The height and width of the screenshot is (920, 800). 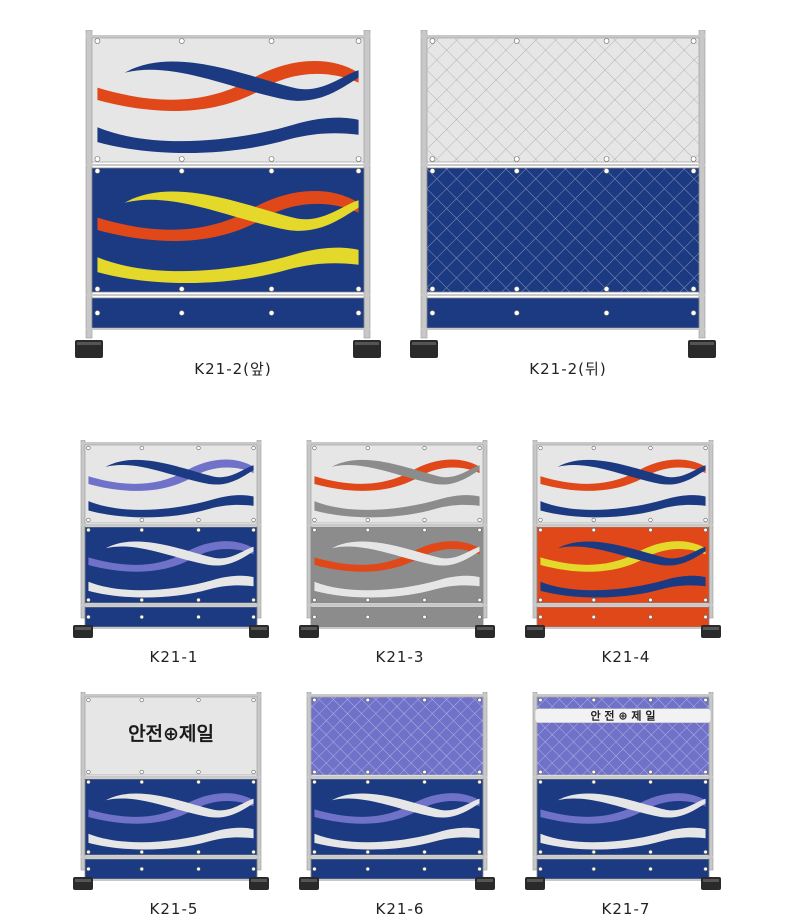 I want to click on caption-k21-5: K21-5, so click(x=174, y=909).